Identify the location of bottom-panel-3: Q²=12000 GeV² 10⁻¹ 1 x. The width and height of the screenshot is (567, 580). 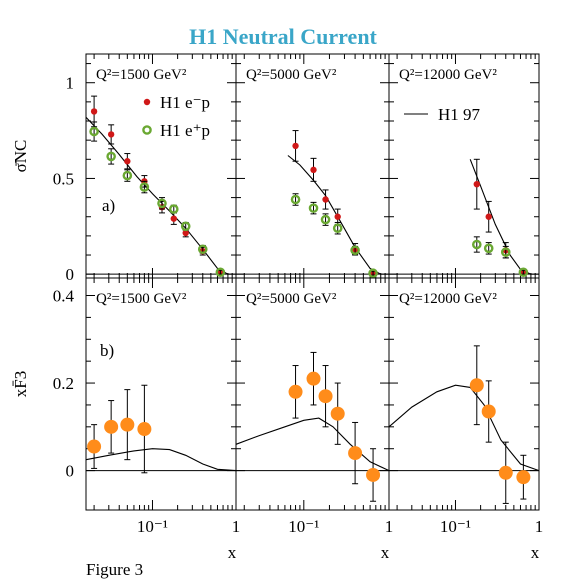
(466, 419).